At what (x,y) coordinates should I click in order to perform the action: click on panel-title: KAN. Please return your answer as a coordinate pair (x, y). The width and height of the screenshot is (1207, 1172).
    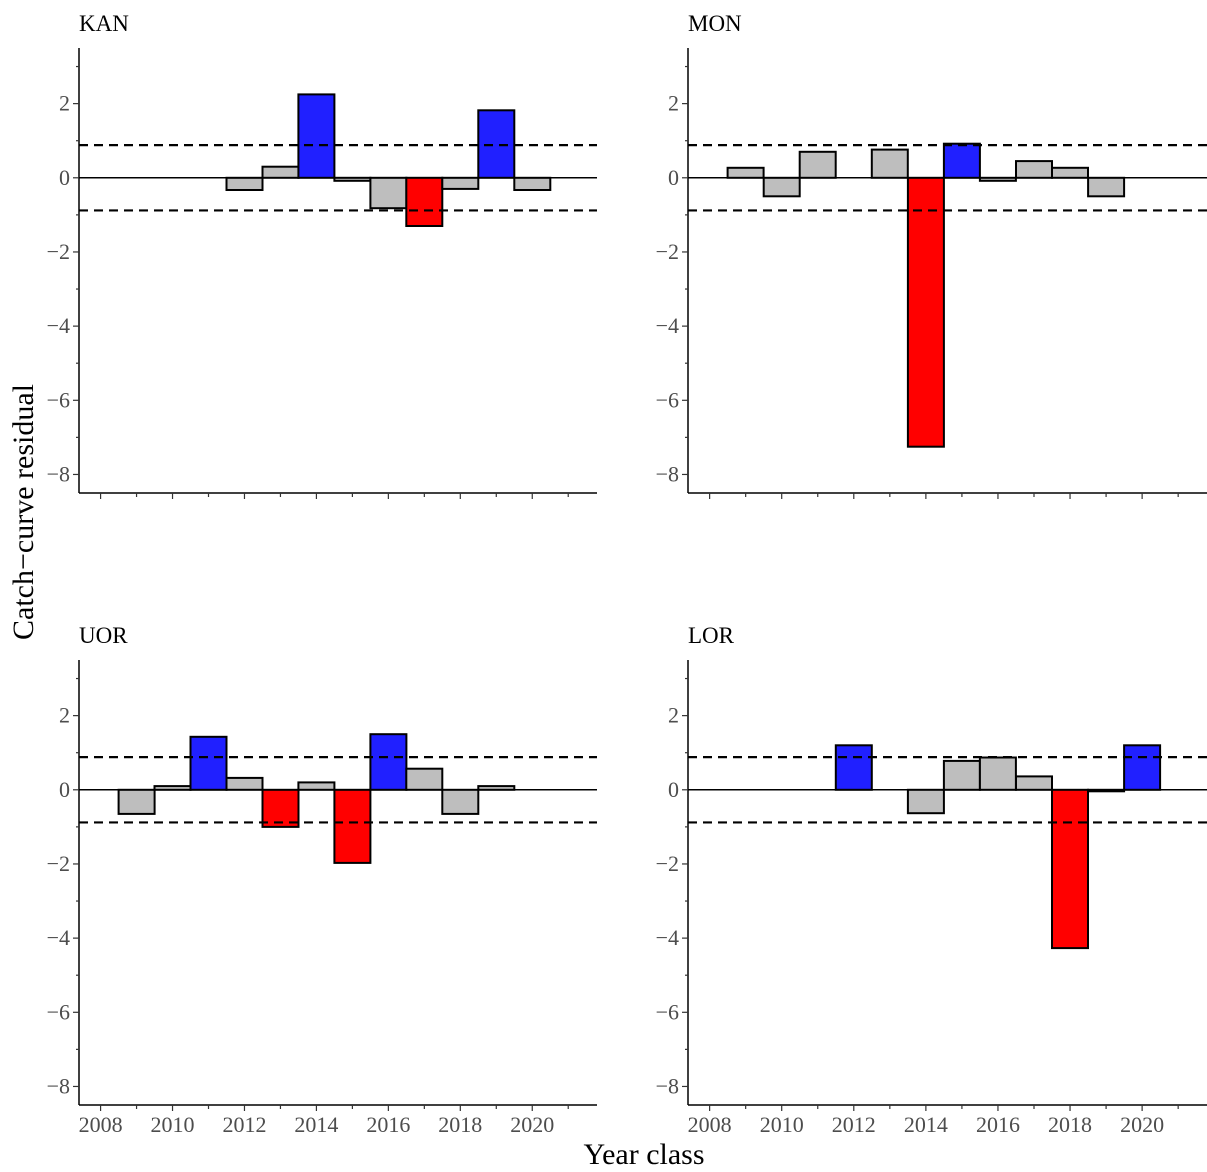
    Looking at the image, I should click on (104, 23).